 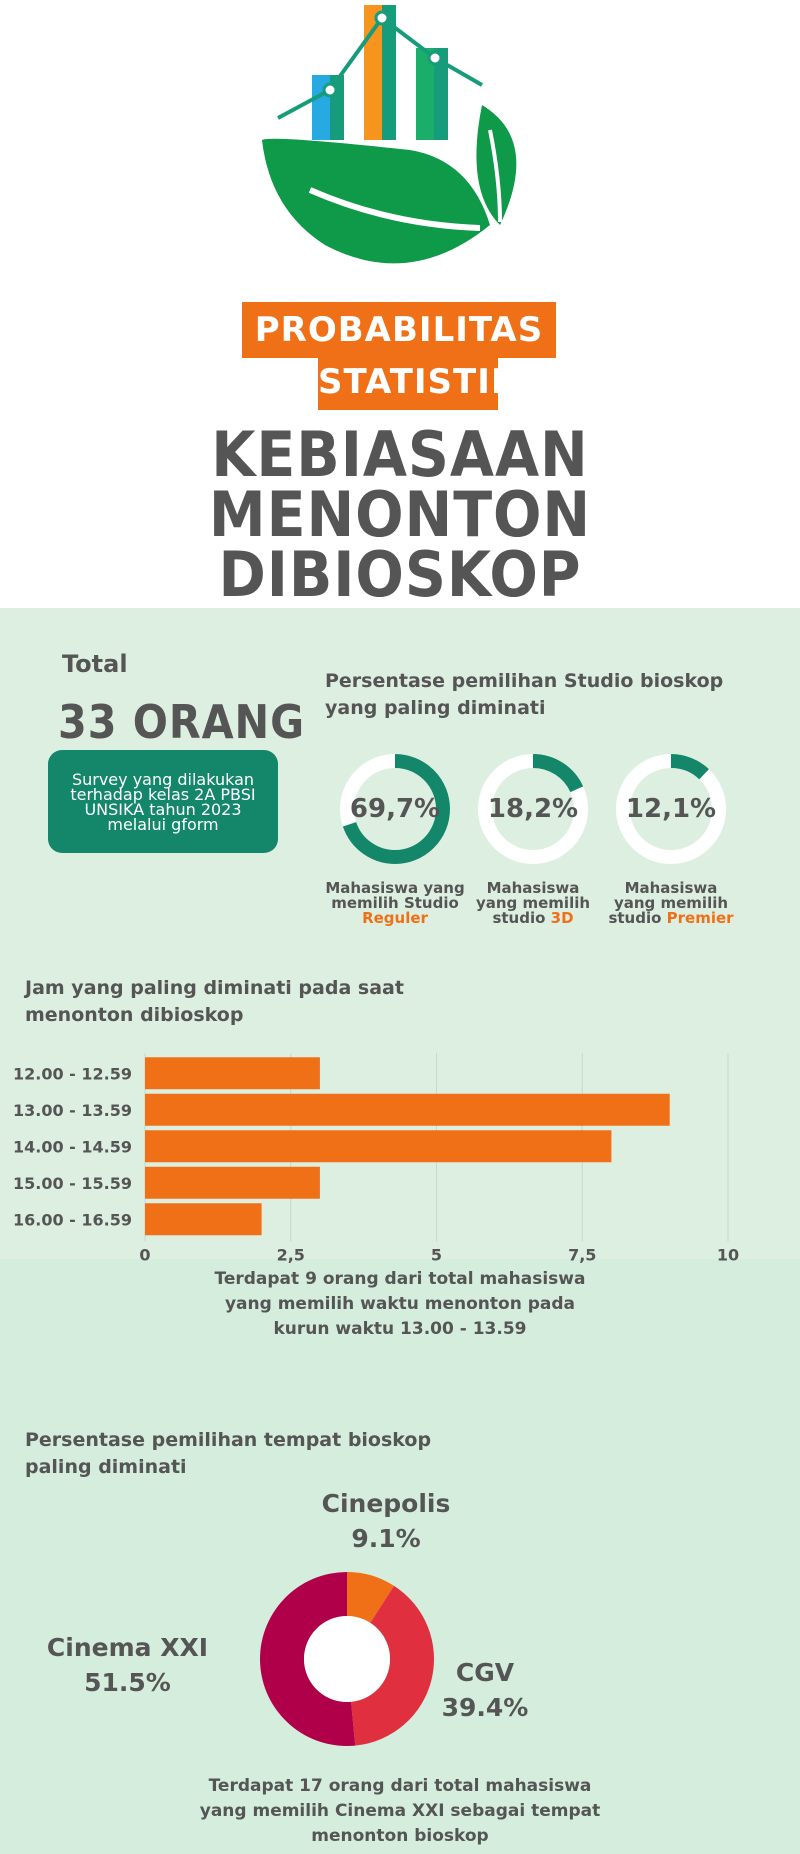 I want to click on caption-line: studio 3D, so click(x=533, y=918).